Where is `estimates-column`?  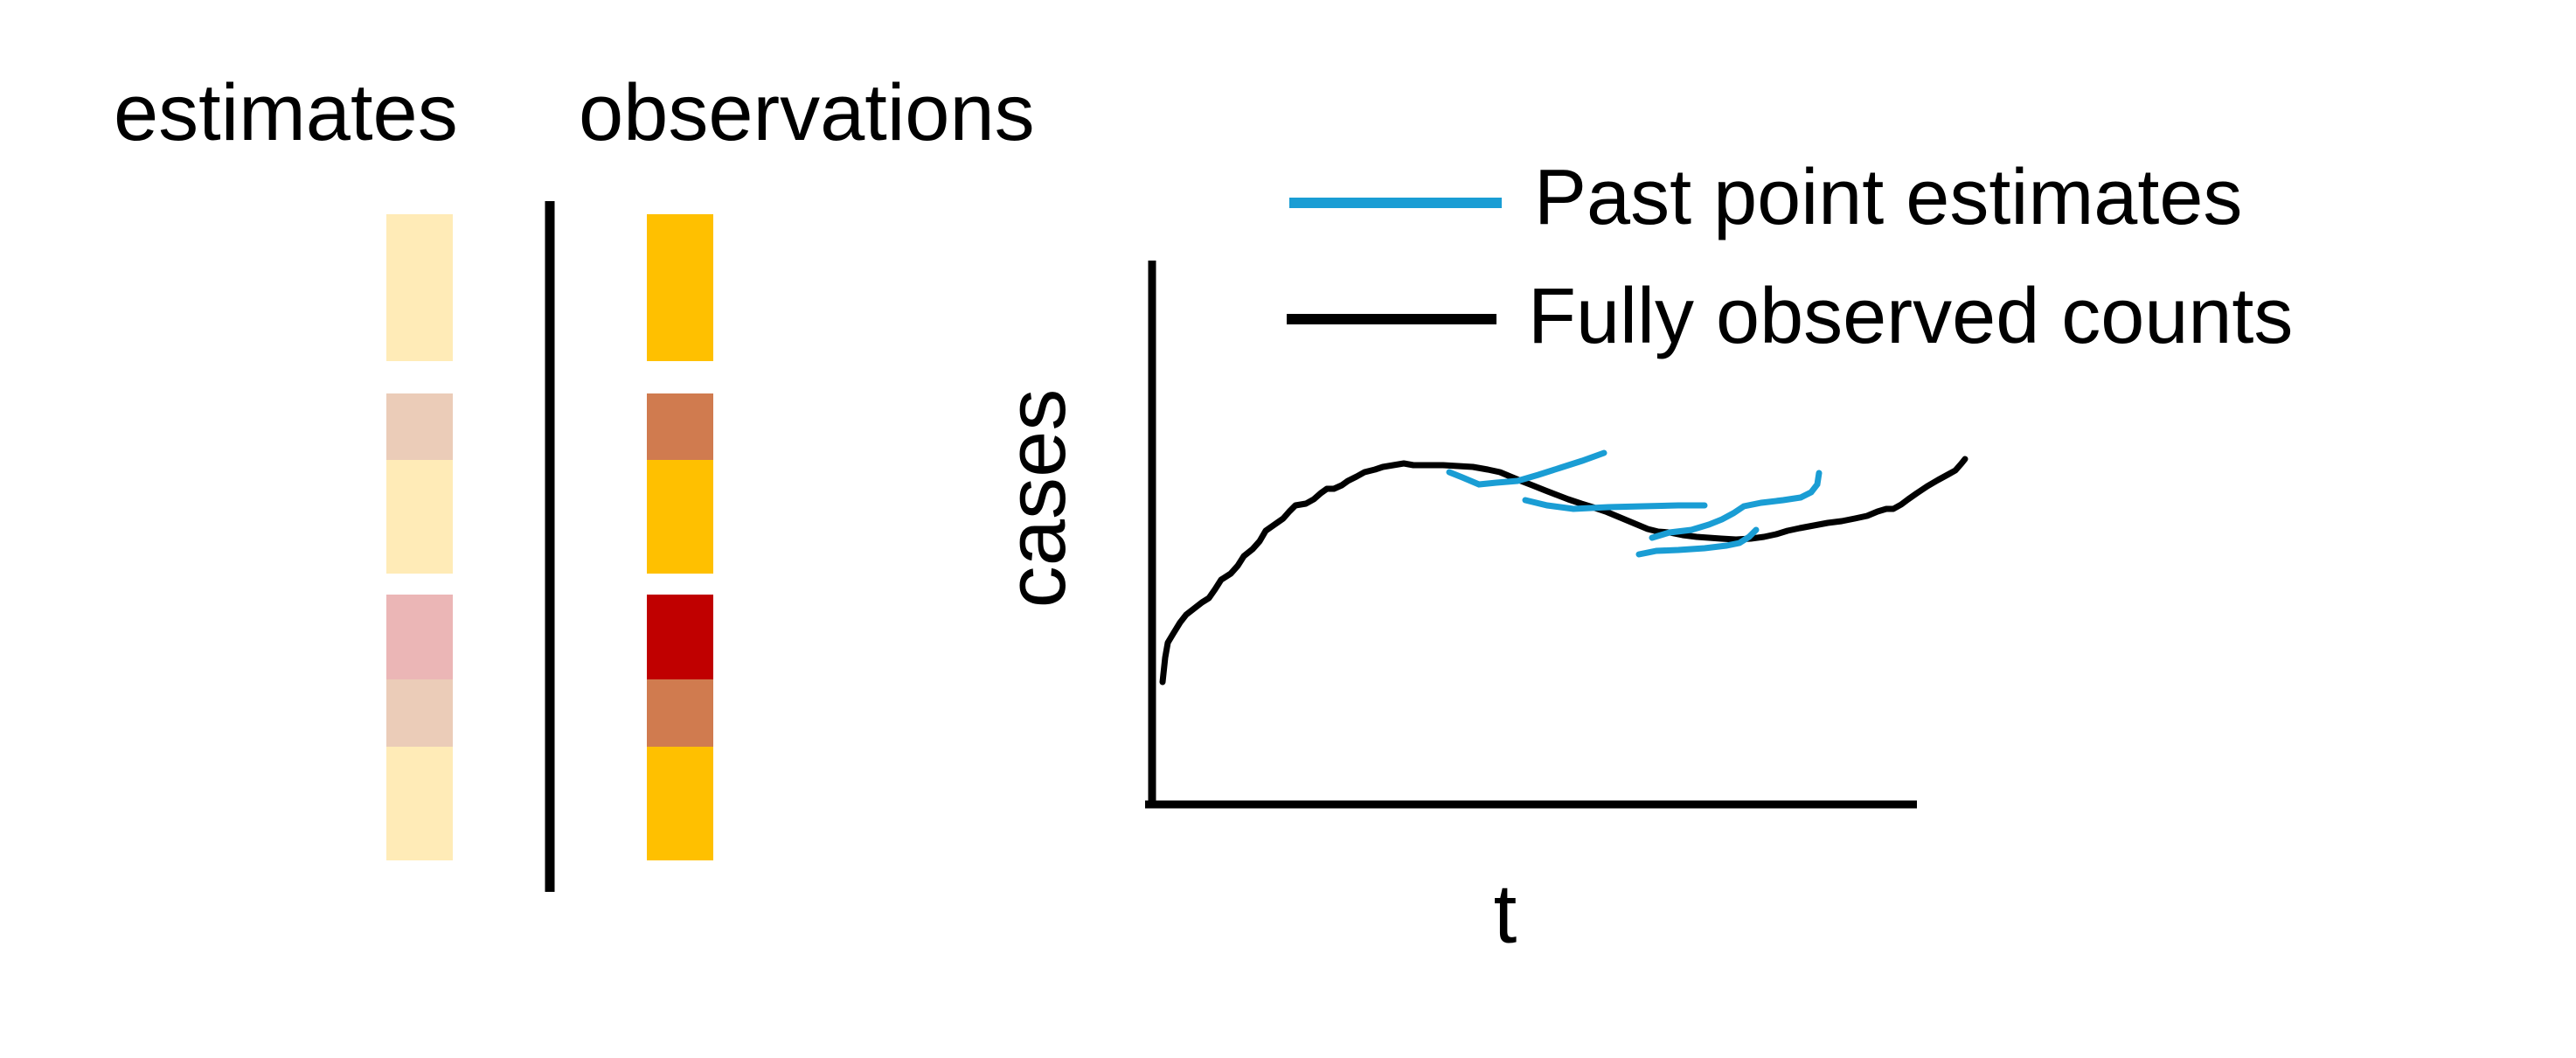
estimates-column is located at coordinates (419, 537).